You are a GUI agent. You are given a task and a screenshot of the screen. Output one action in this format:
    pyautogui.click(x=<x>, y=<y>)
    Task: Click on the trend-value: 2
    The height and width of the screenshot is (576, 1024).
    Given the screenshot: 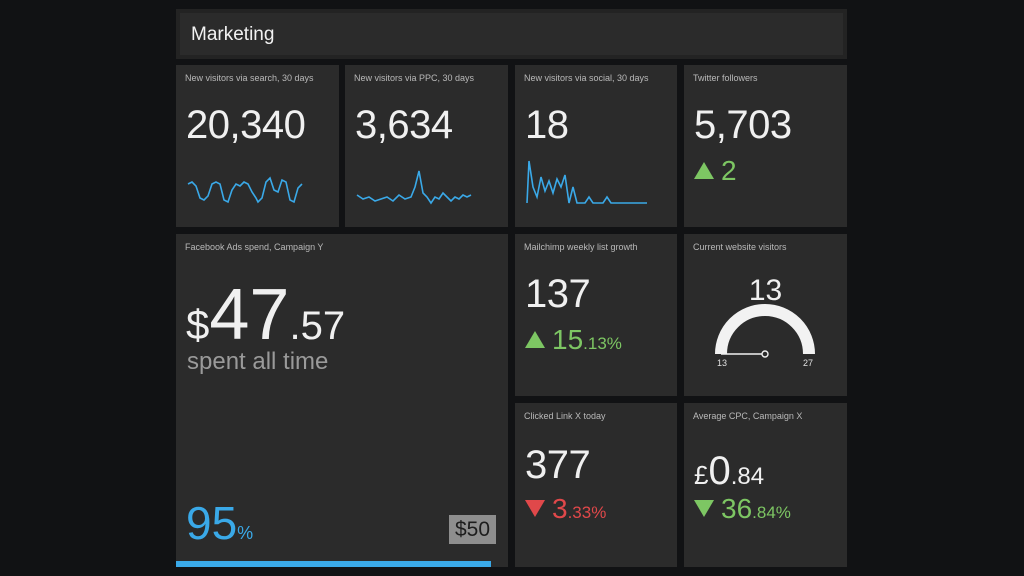 What is the action you would take?
    pyautogui.click(x=729, y=170)
    